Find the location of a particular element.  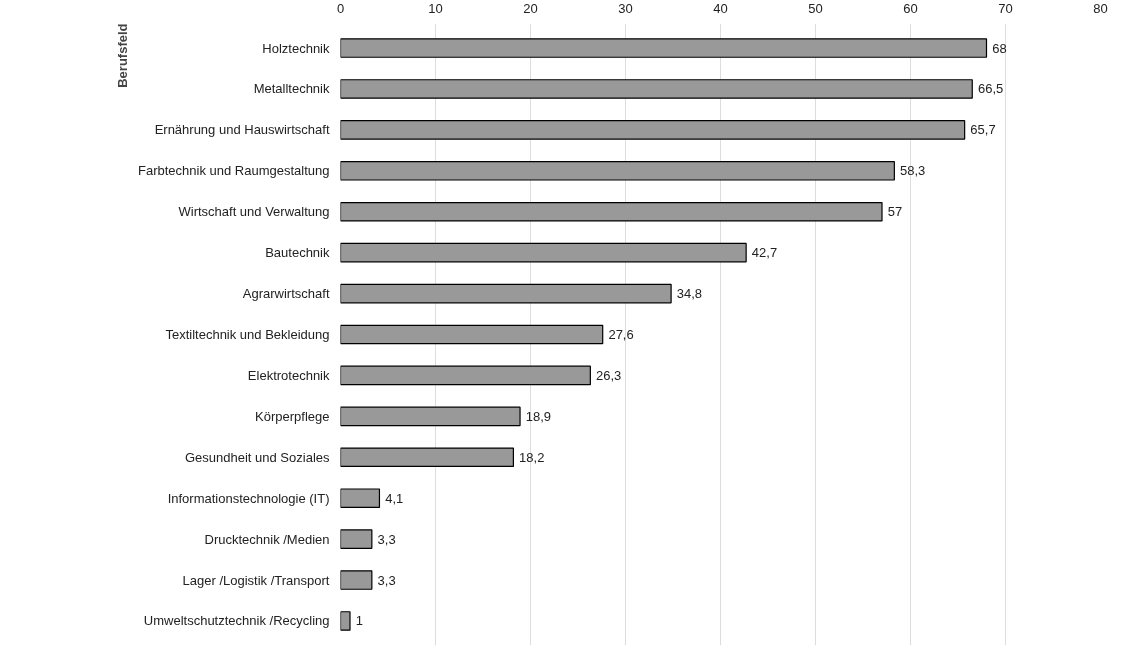

y-tick-label: Gesundheit und Soziales is located at coordinates (257, 457).